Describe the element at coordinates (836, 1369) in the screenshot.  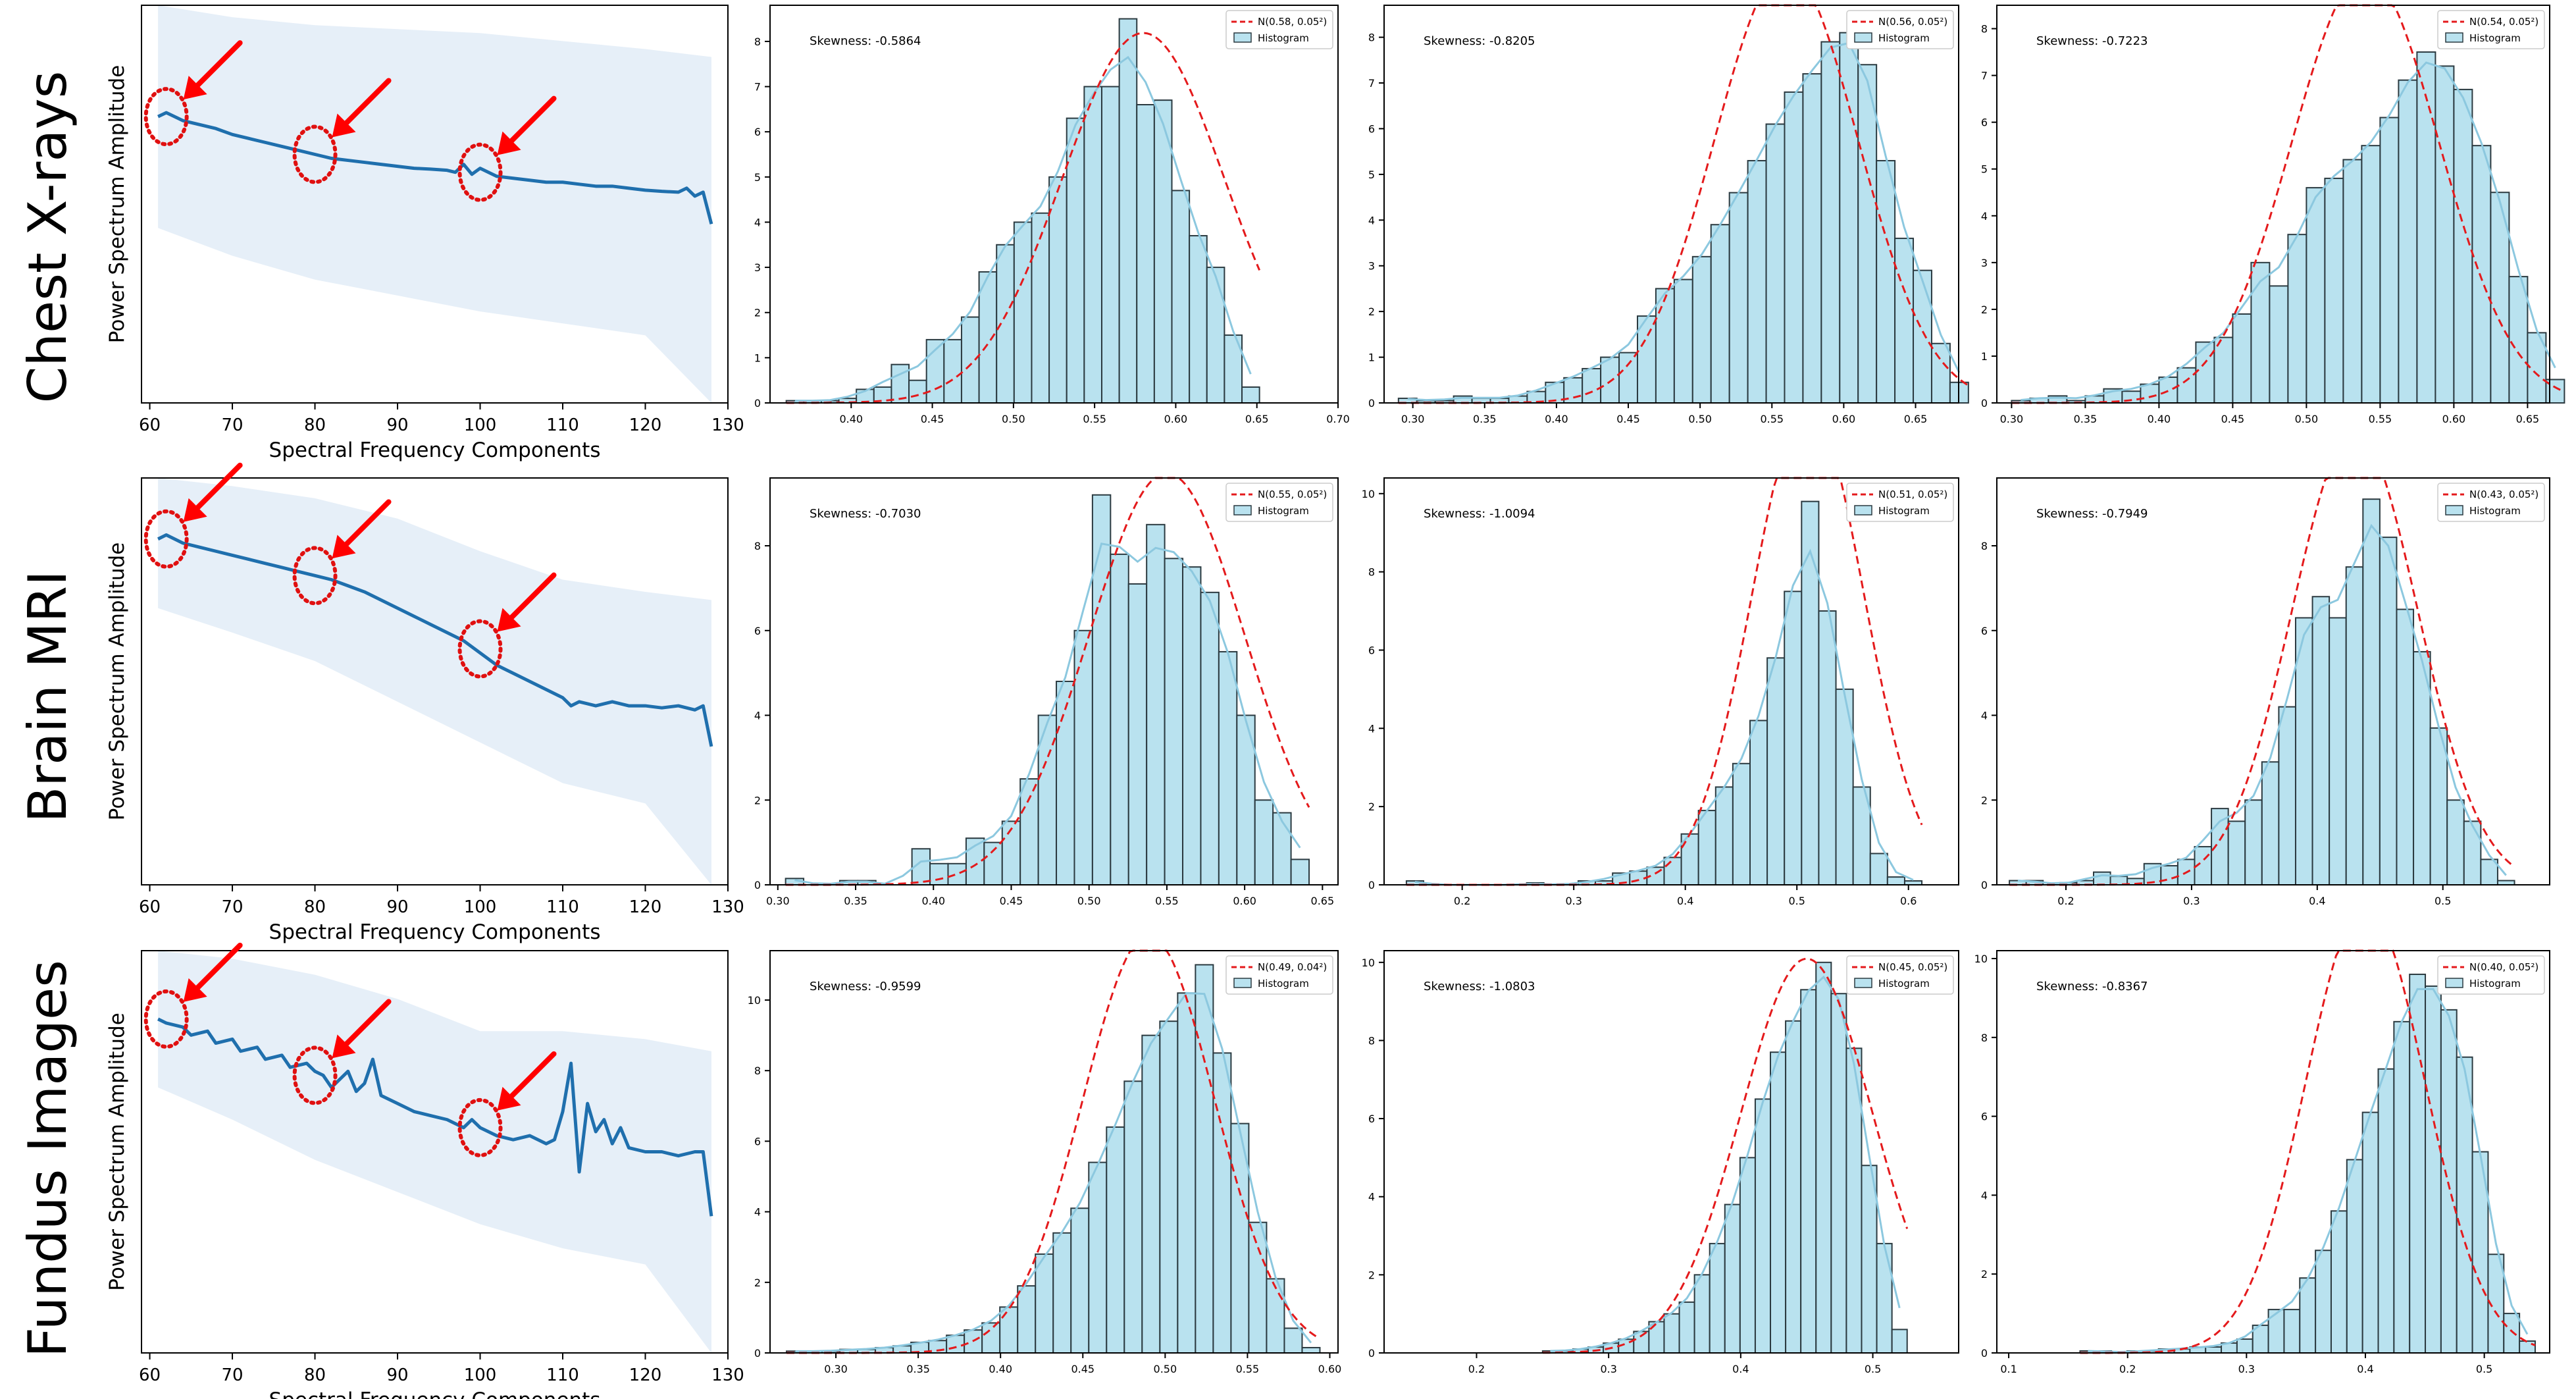
I see `x-tick-label: 0.30` at that location.